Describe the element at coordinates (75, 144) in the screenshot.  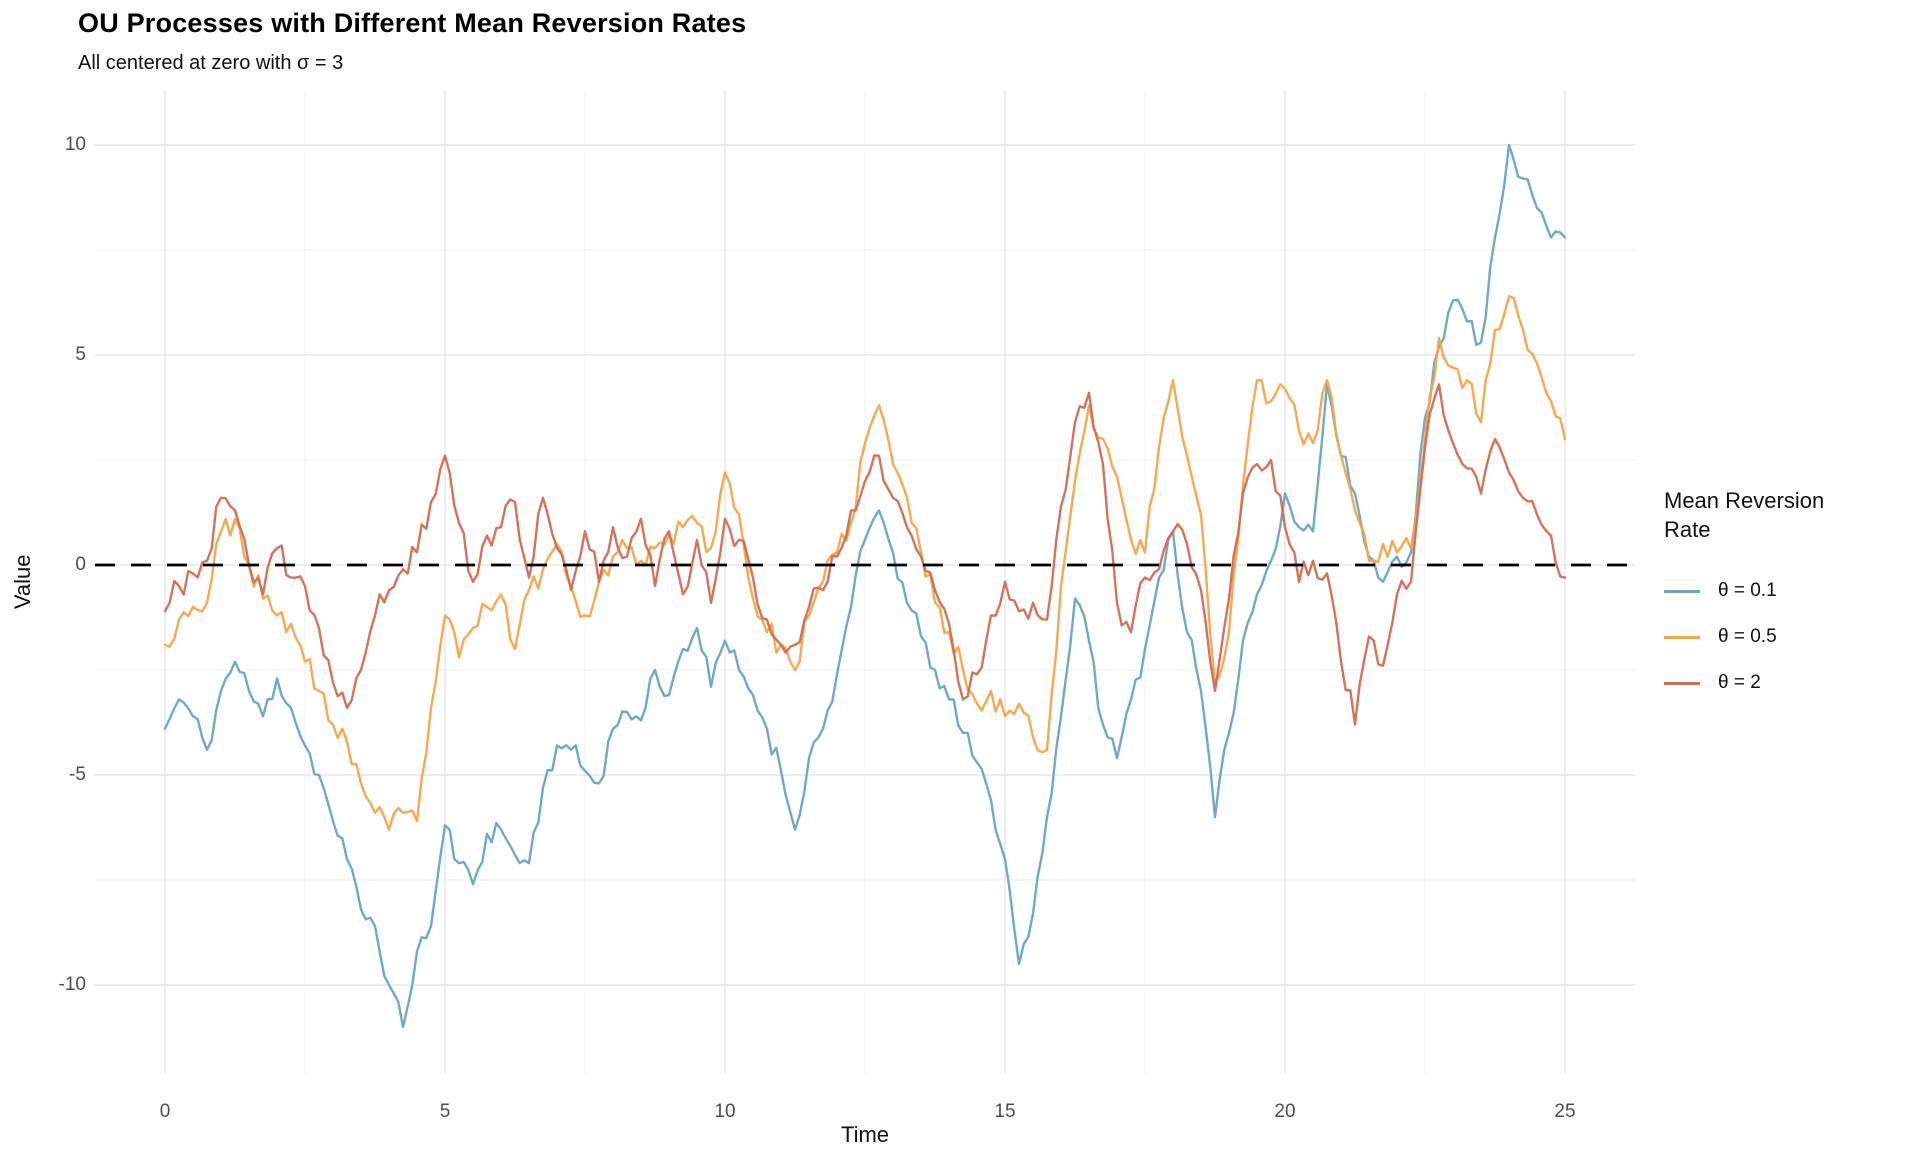
I see `y-tick-label: 10` at that location.